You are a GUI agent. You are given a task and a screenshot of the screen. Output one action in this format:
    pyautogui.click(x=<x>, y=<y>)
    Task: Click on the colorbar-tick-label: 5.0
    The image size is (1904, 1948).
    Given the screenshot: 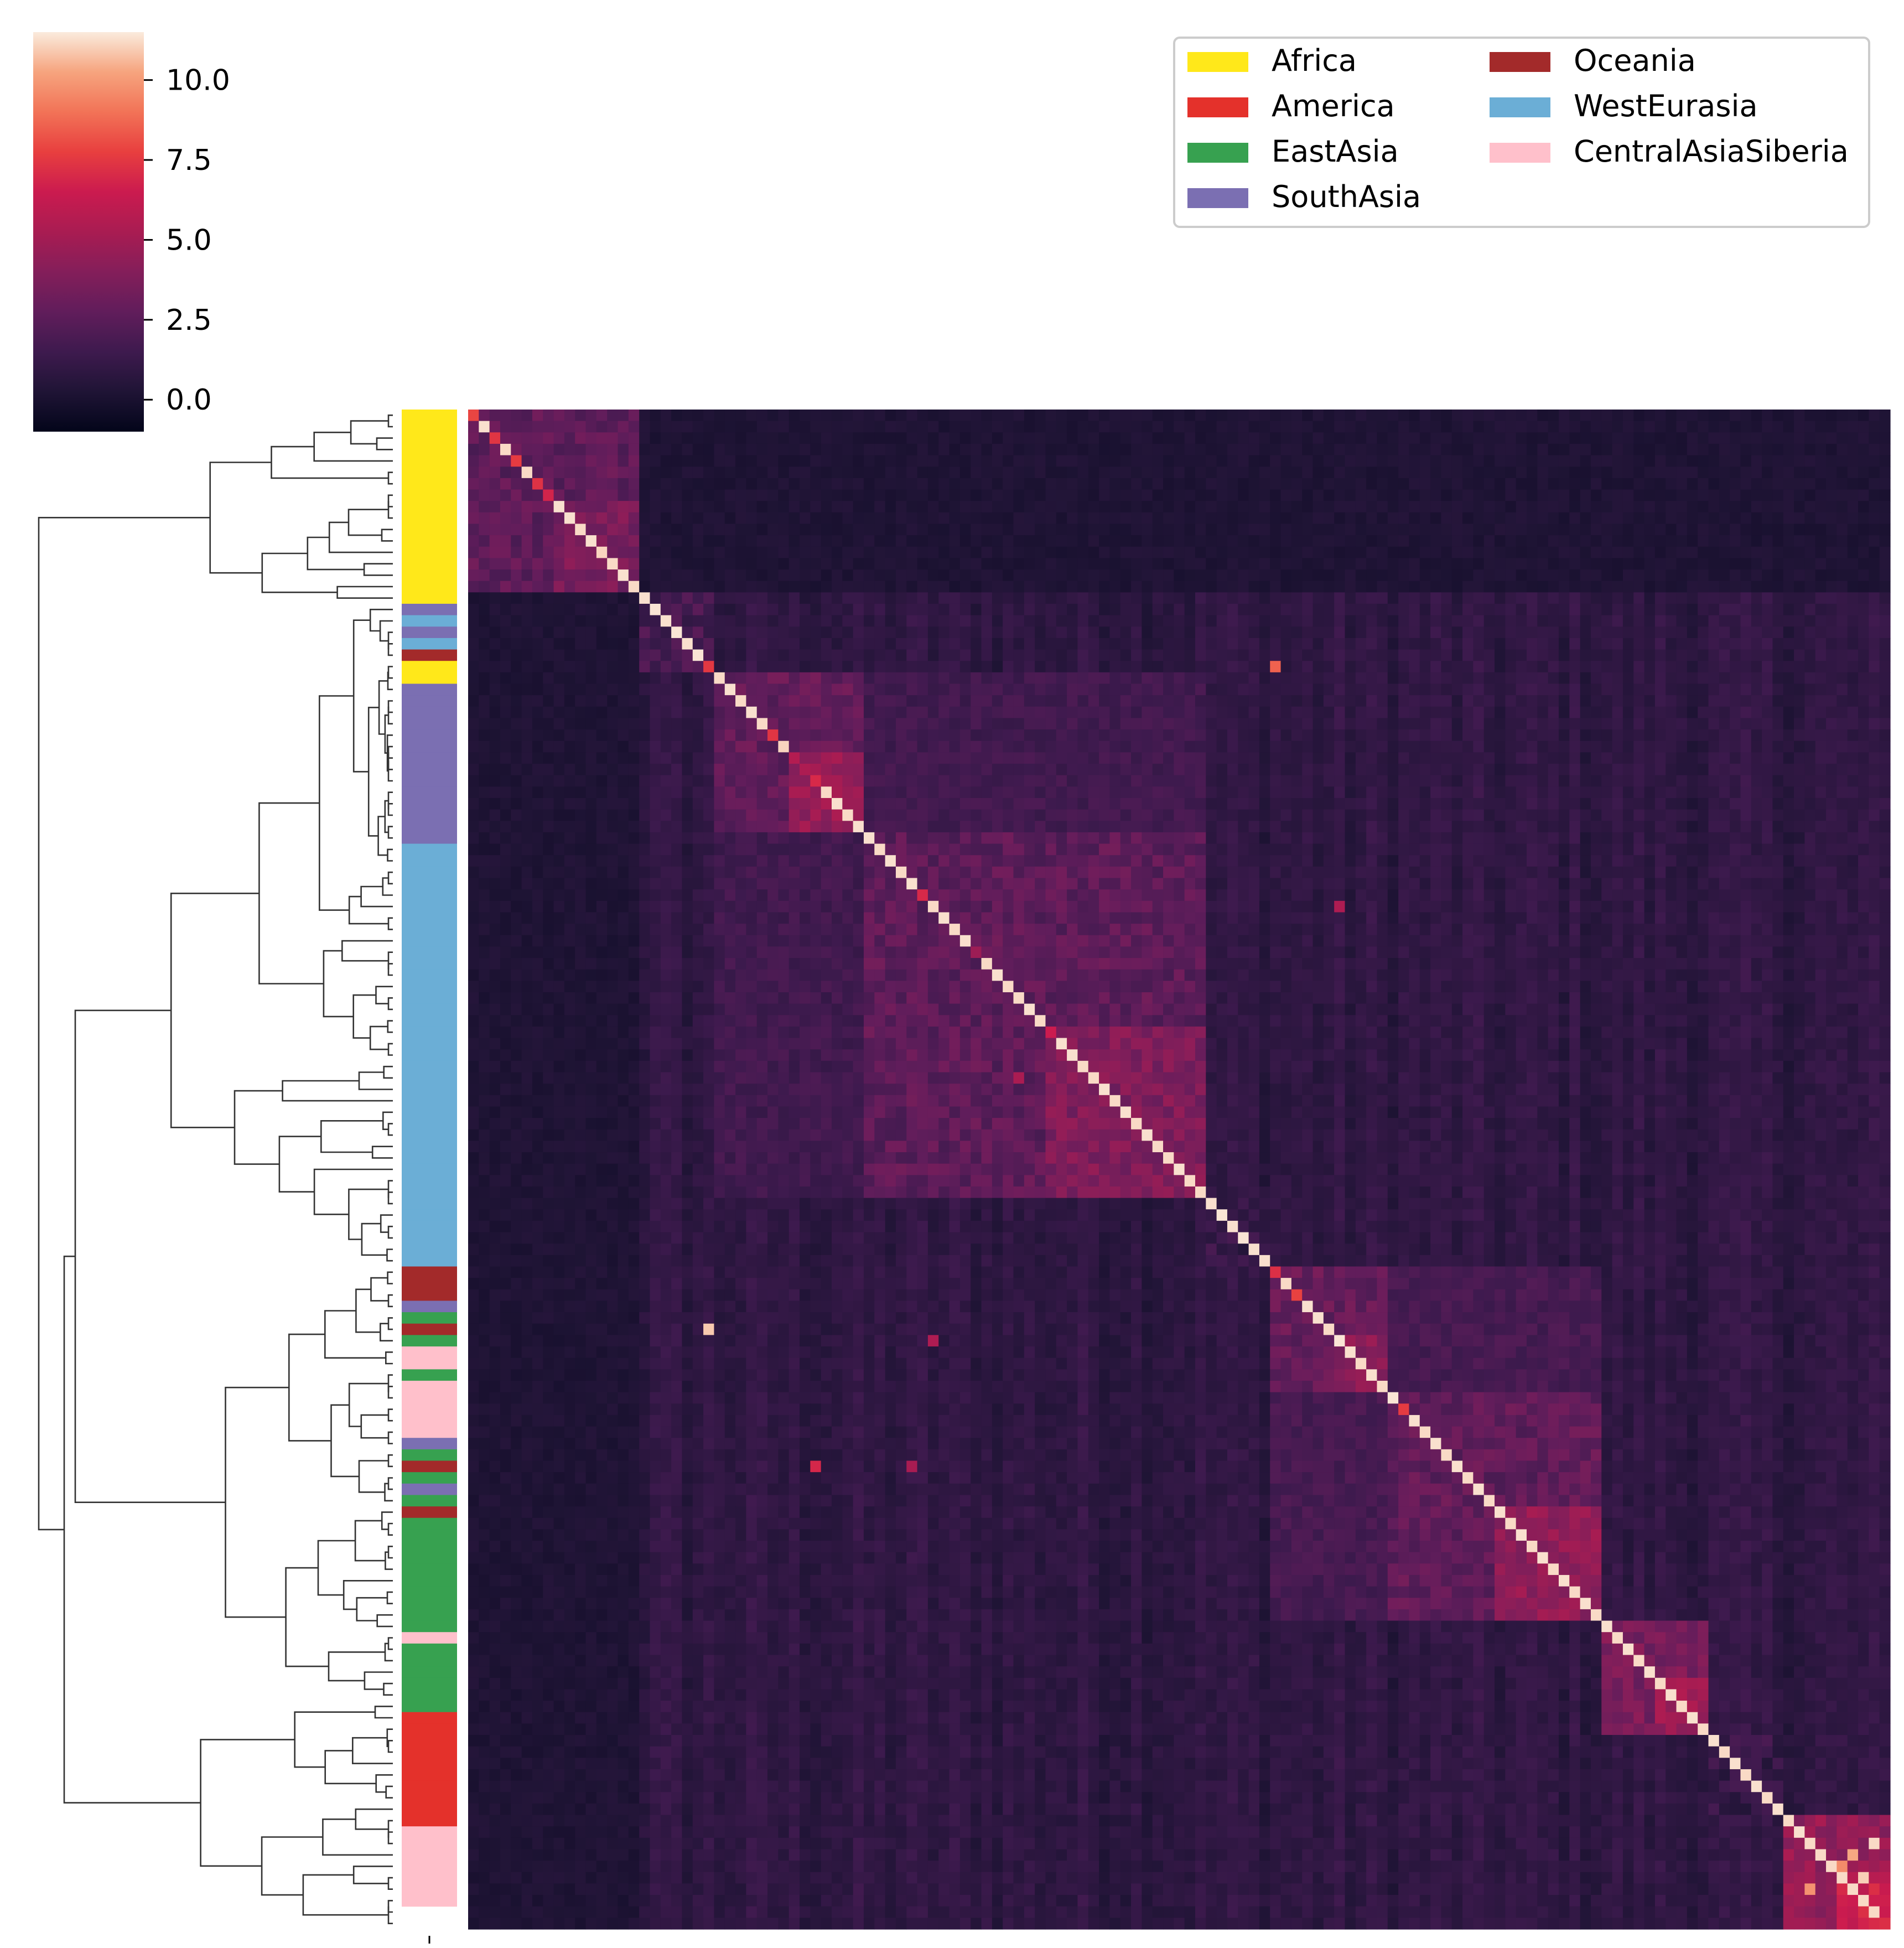 What is the action you would take?
    pyautogui.click(x=189, y=241)
    